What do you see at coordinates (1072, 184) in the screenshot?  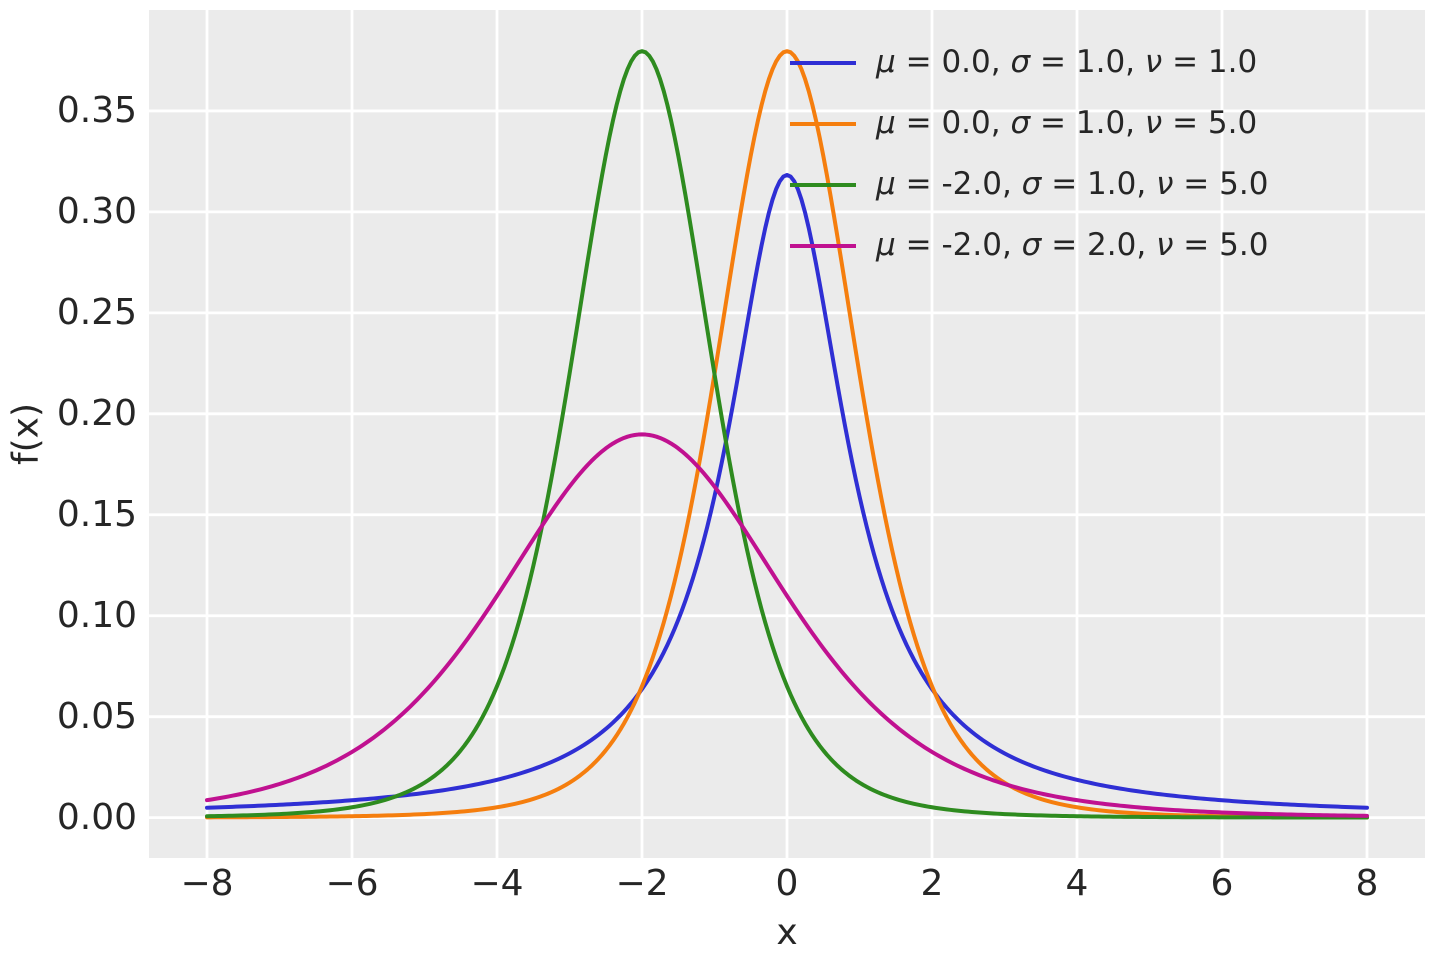 I see `legend-label: μ = -2.0, σ = 1.0, ν = 5.0` at bounding box center [1072, 184].